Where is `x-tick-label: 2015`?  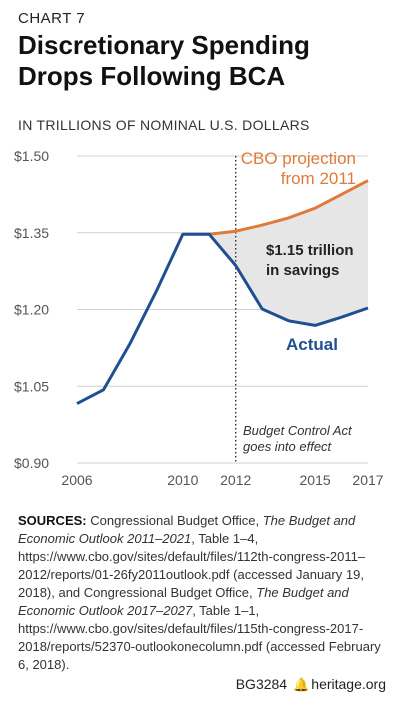 x-tick-label: 2015 is located at coordinates (315, 480).